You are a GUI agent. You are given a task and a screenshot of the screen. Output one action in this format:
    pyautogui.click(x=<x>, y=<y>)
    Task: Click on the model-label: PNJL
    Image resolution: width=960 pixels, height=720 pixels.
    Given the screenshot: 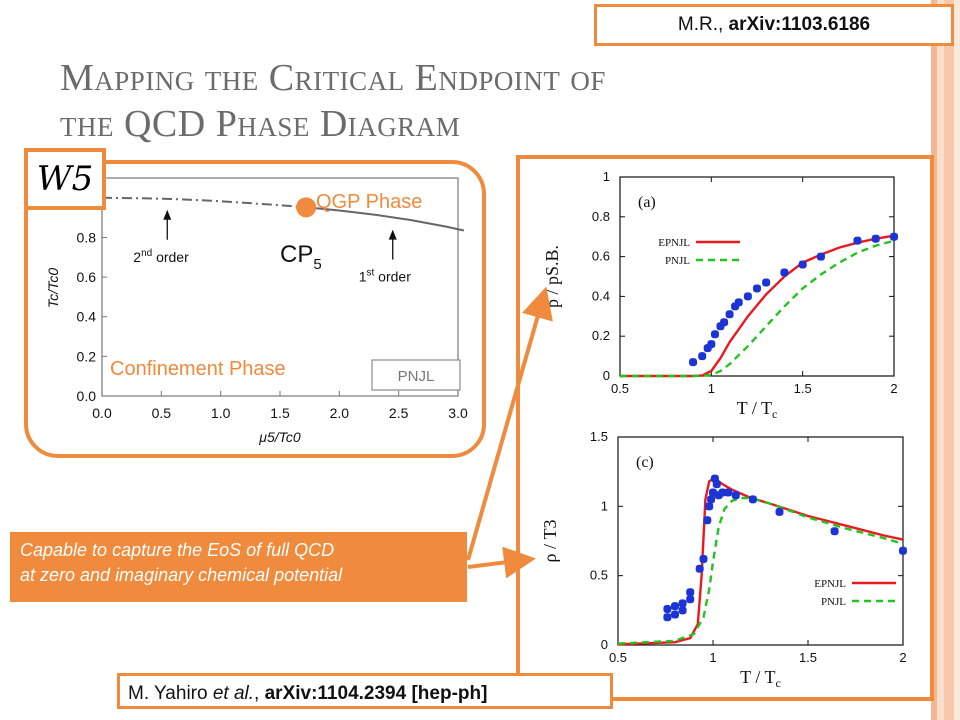 What is the action you would take?
    pyautogui.click(x=416, y=376)
    